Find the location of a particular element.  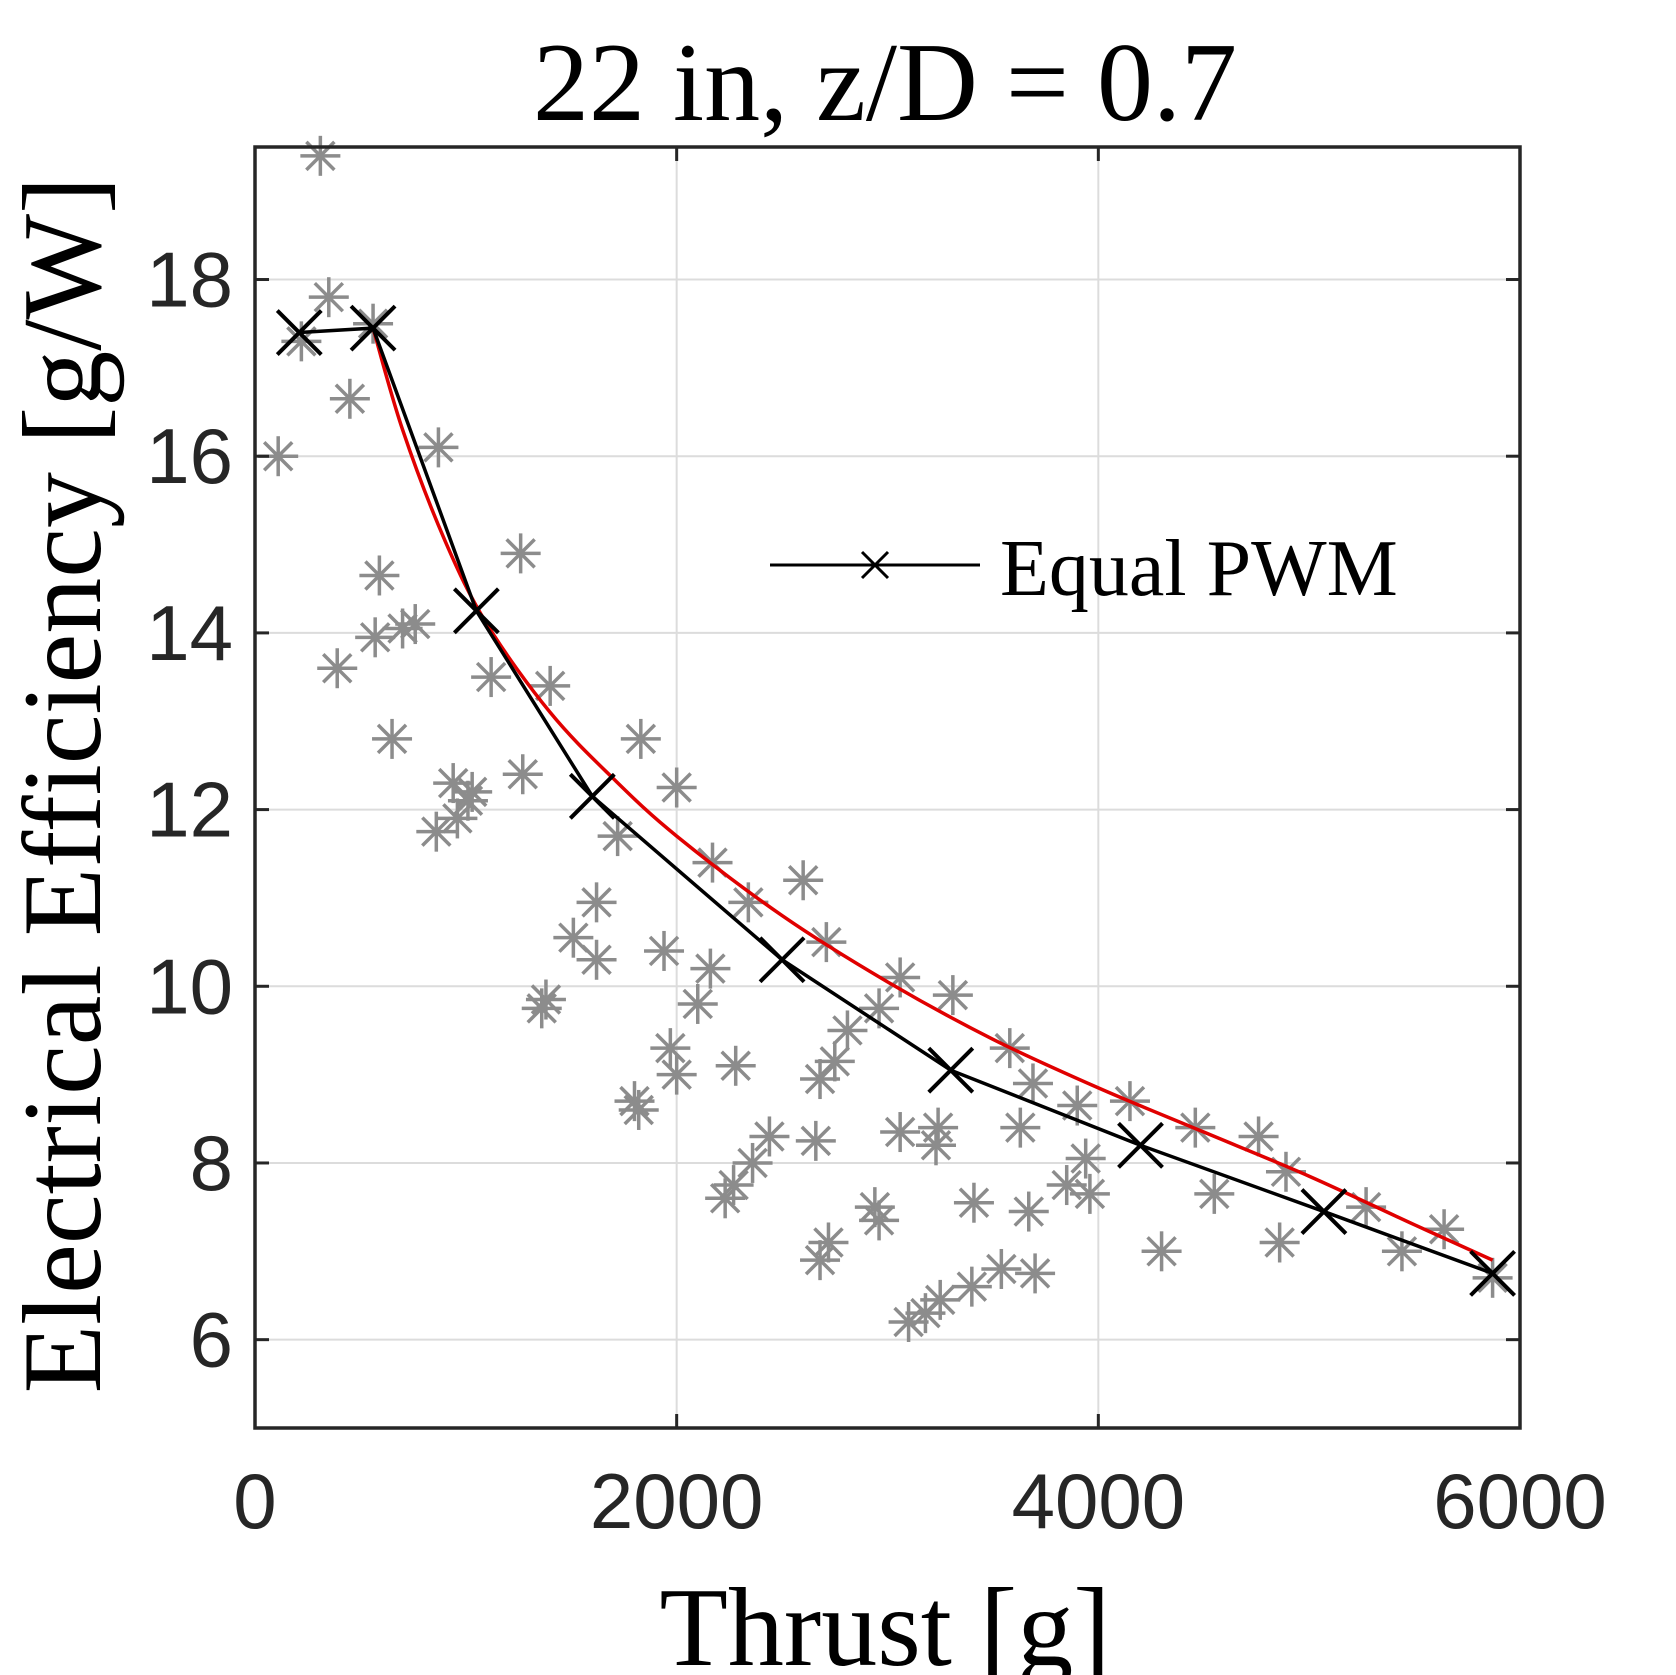

legend-label-equal-pwm: Equal PWM is located at coordinates (1199, 569).